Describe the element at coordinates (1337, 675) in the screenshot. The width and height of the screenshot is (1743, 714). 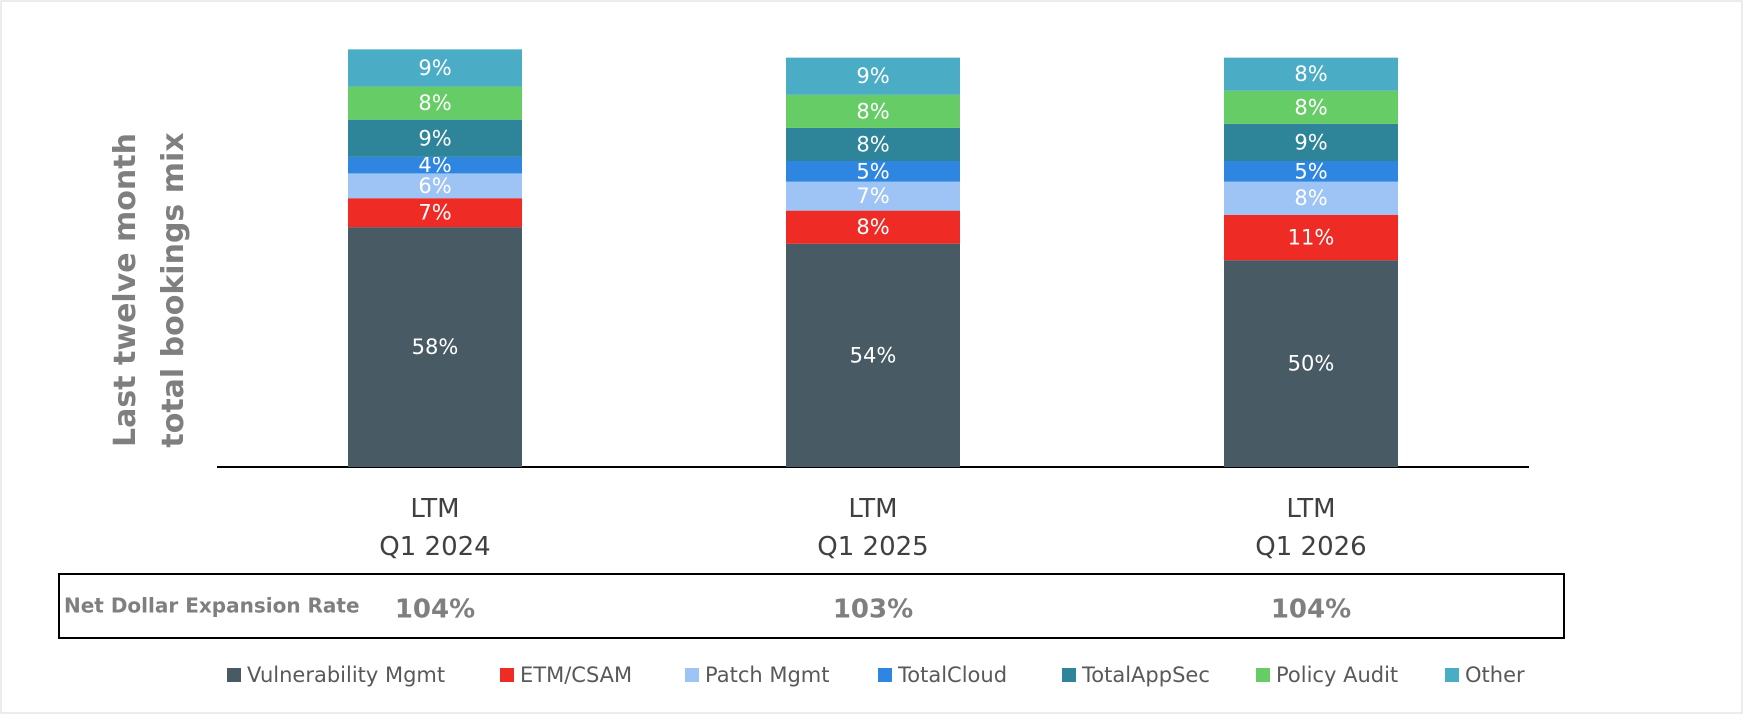
I see `legend-label: Policy Audit` at that location.